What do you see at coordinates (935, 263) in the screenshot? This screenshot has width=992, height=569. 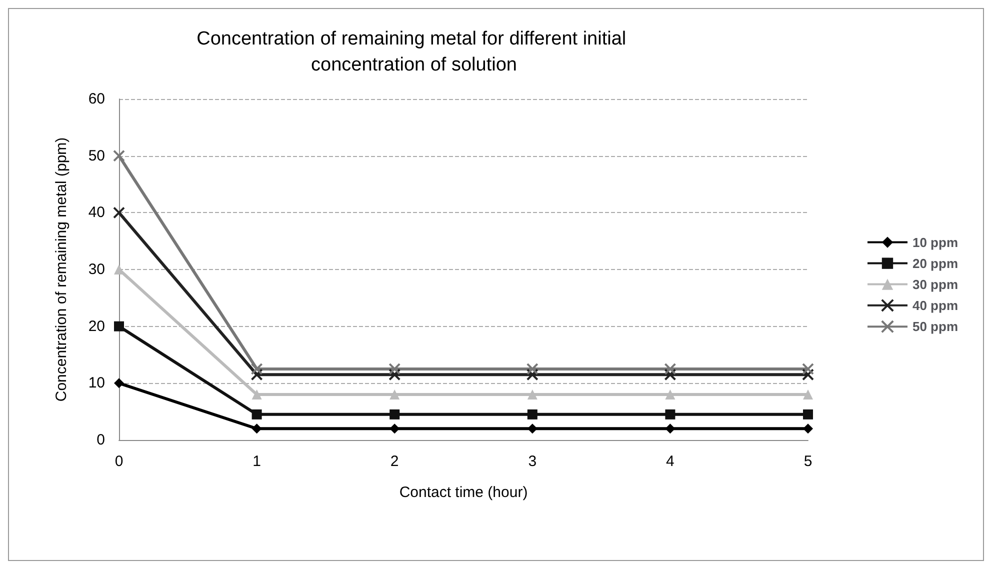 I see `legend-label: 20 ppm` at bounding box center [935, 263].